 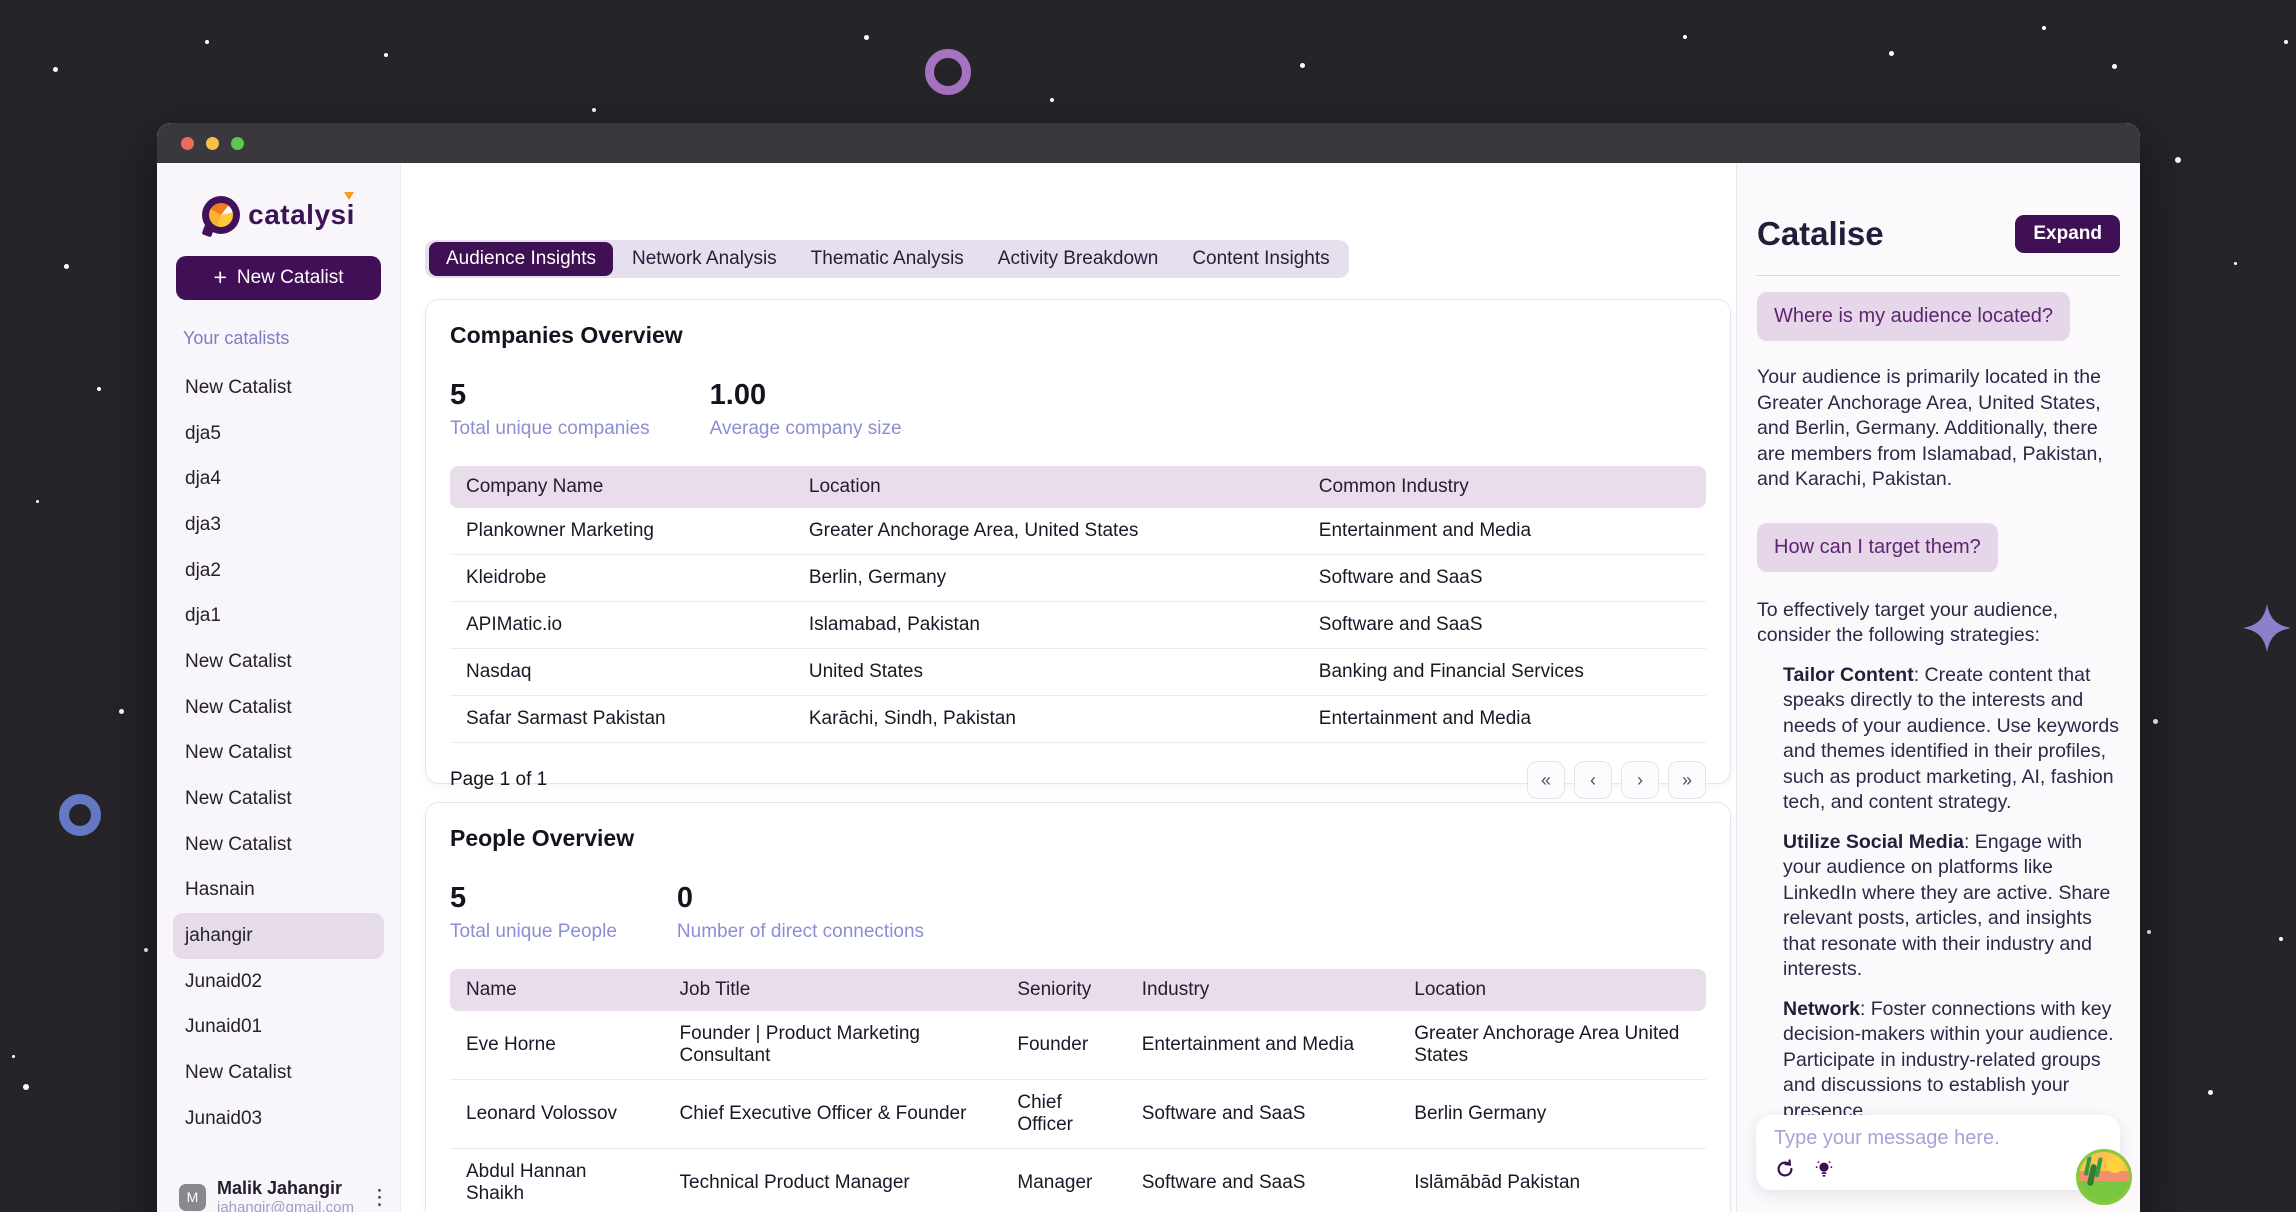 I want to click on tab-content-insights: Content Insights, so click(x=1261, y=258).